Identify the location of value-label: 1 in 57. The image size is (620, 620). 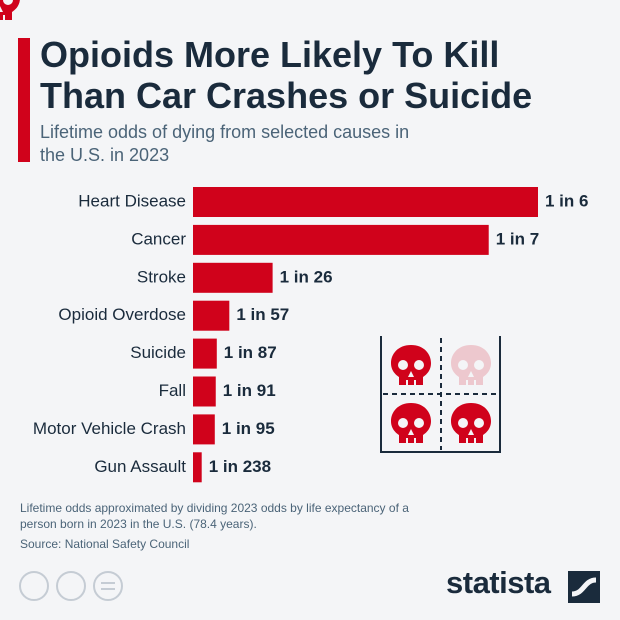
(262, 314).